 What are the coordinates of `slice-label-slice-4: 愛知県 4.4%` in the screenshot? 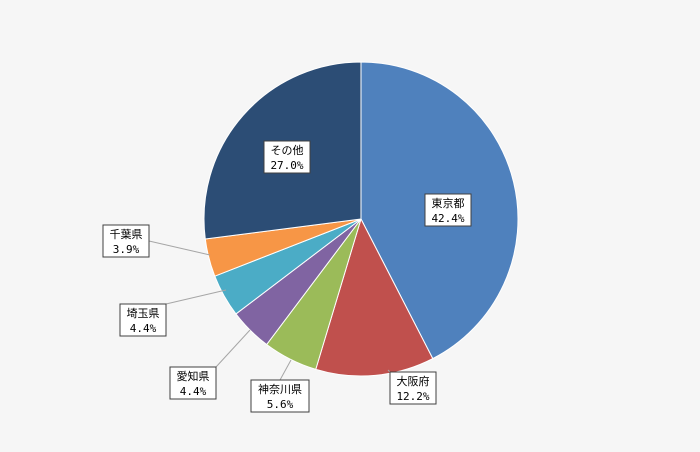 It's located at (193, 383).